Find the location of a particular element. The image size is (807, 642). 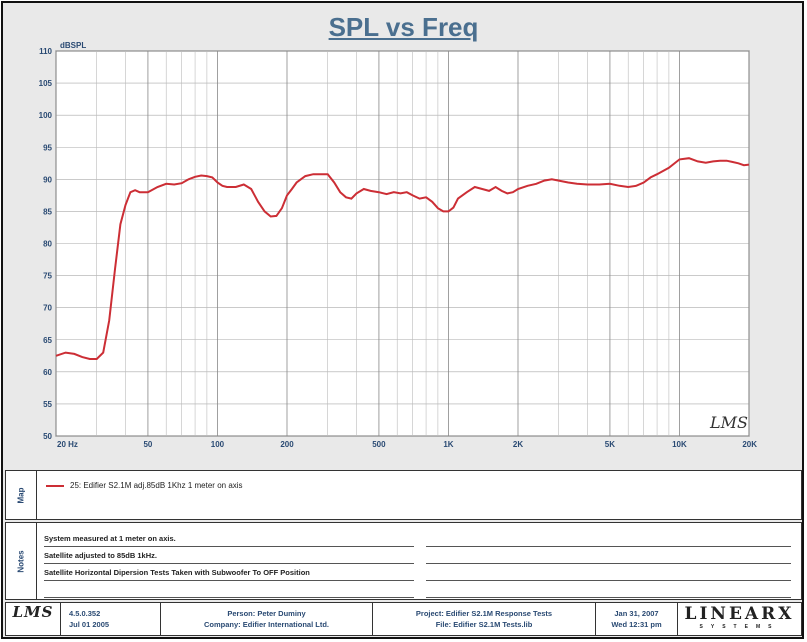

y-tick-label: 80 is located at coordinates (47, 244).